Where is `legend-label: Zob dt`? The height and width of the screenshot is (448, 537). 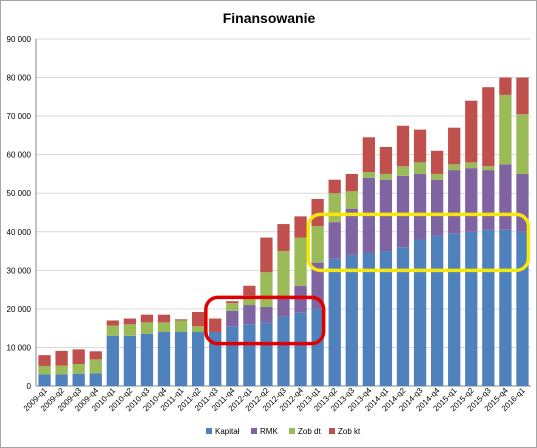 legend-label: Zob dt is located at coordinates (309, 431).